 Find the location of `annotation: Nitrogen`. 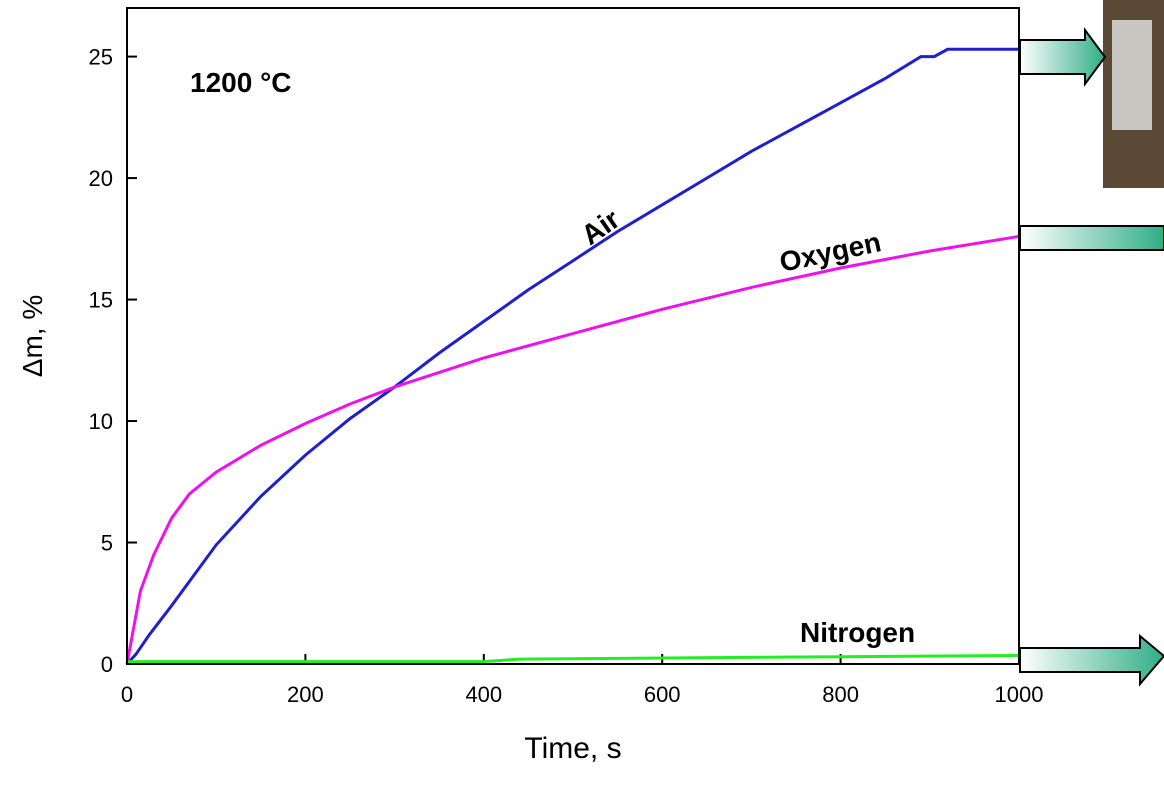

annotation: Nitrogen is located at coordinates (857, 632).